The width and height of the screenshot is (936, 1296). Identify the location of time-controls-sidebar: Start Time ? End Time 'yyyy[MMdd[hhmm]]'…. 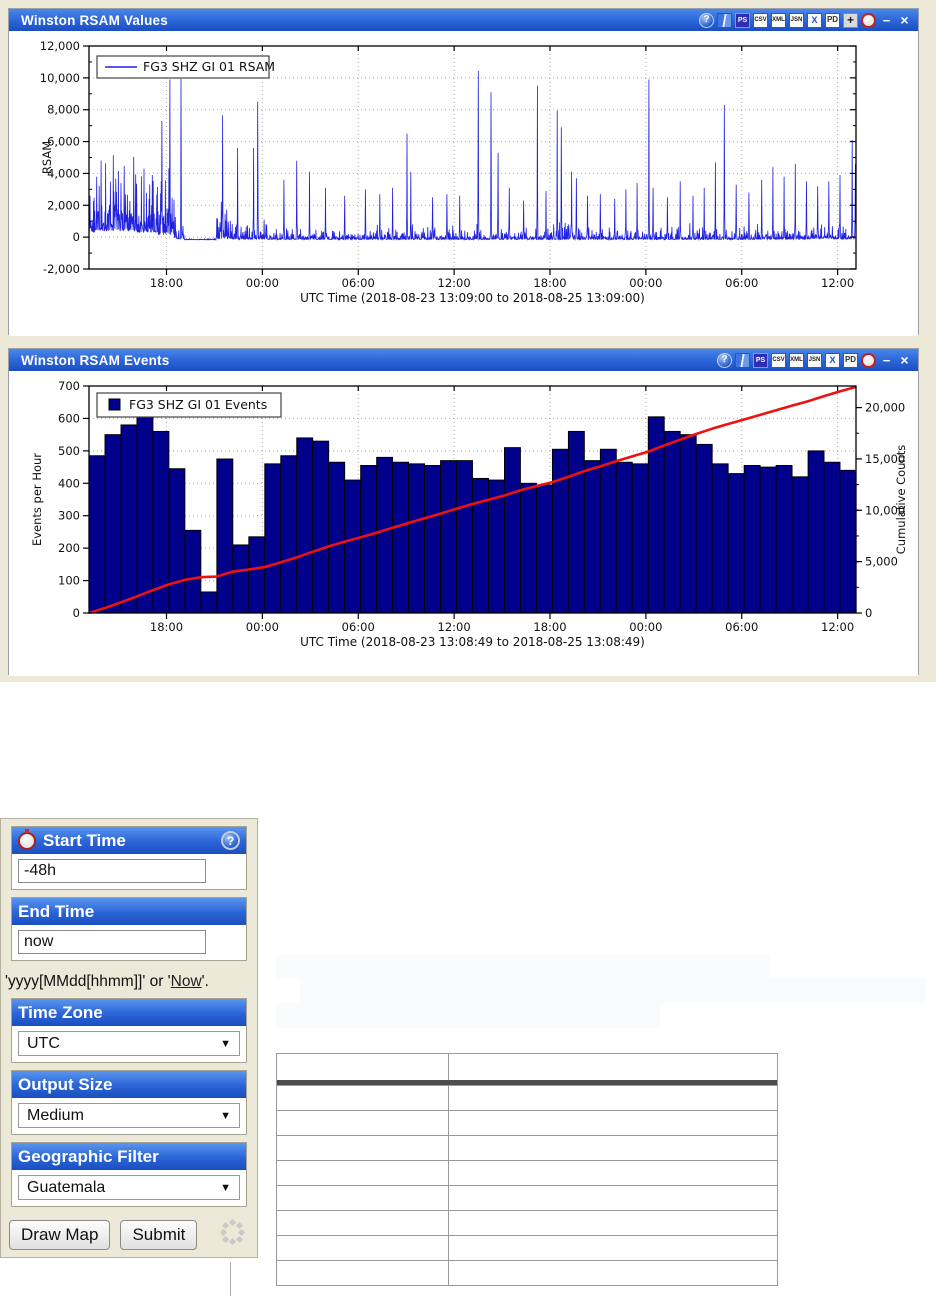
(129, 1038).